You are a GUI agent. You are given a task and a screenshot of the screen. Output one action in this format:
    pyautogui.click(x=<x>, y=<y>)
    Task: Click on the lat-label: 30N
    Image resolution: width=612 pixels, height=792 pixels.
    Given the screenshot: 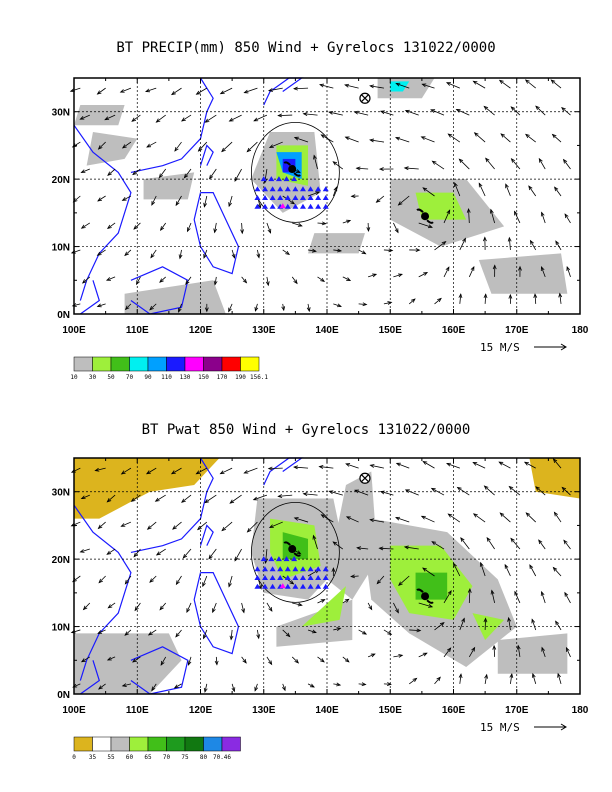 What is the action you would take?
    pyautogui.click(x=61, y=113)
    